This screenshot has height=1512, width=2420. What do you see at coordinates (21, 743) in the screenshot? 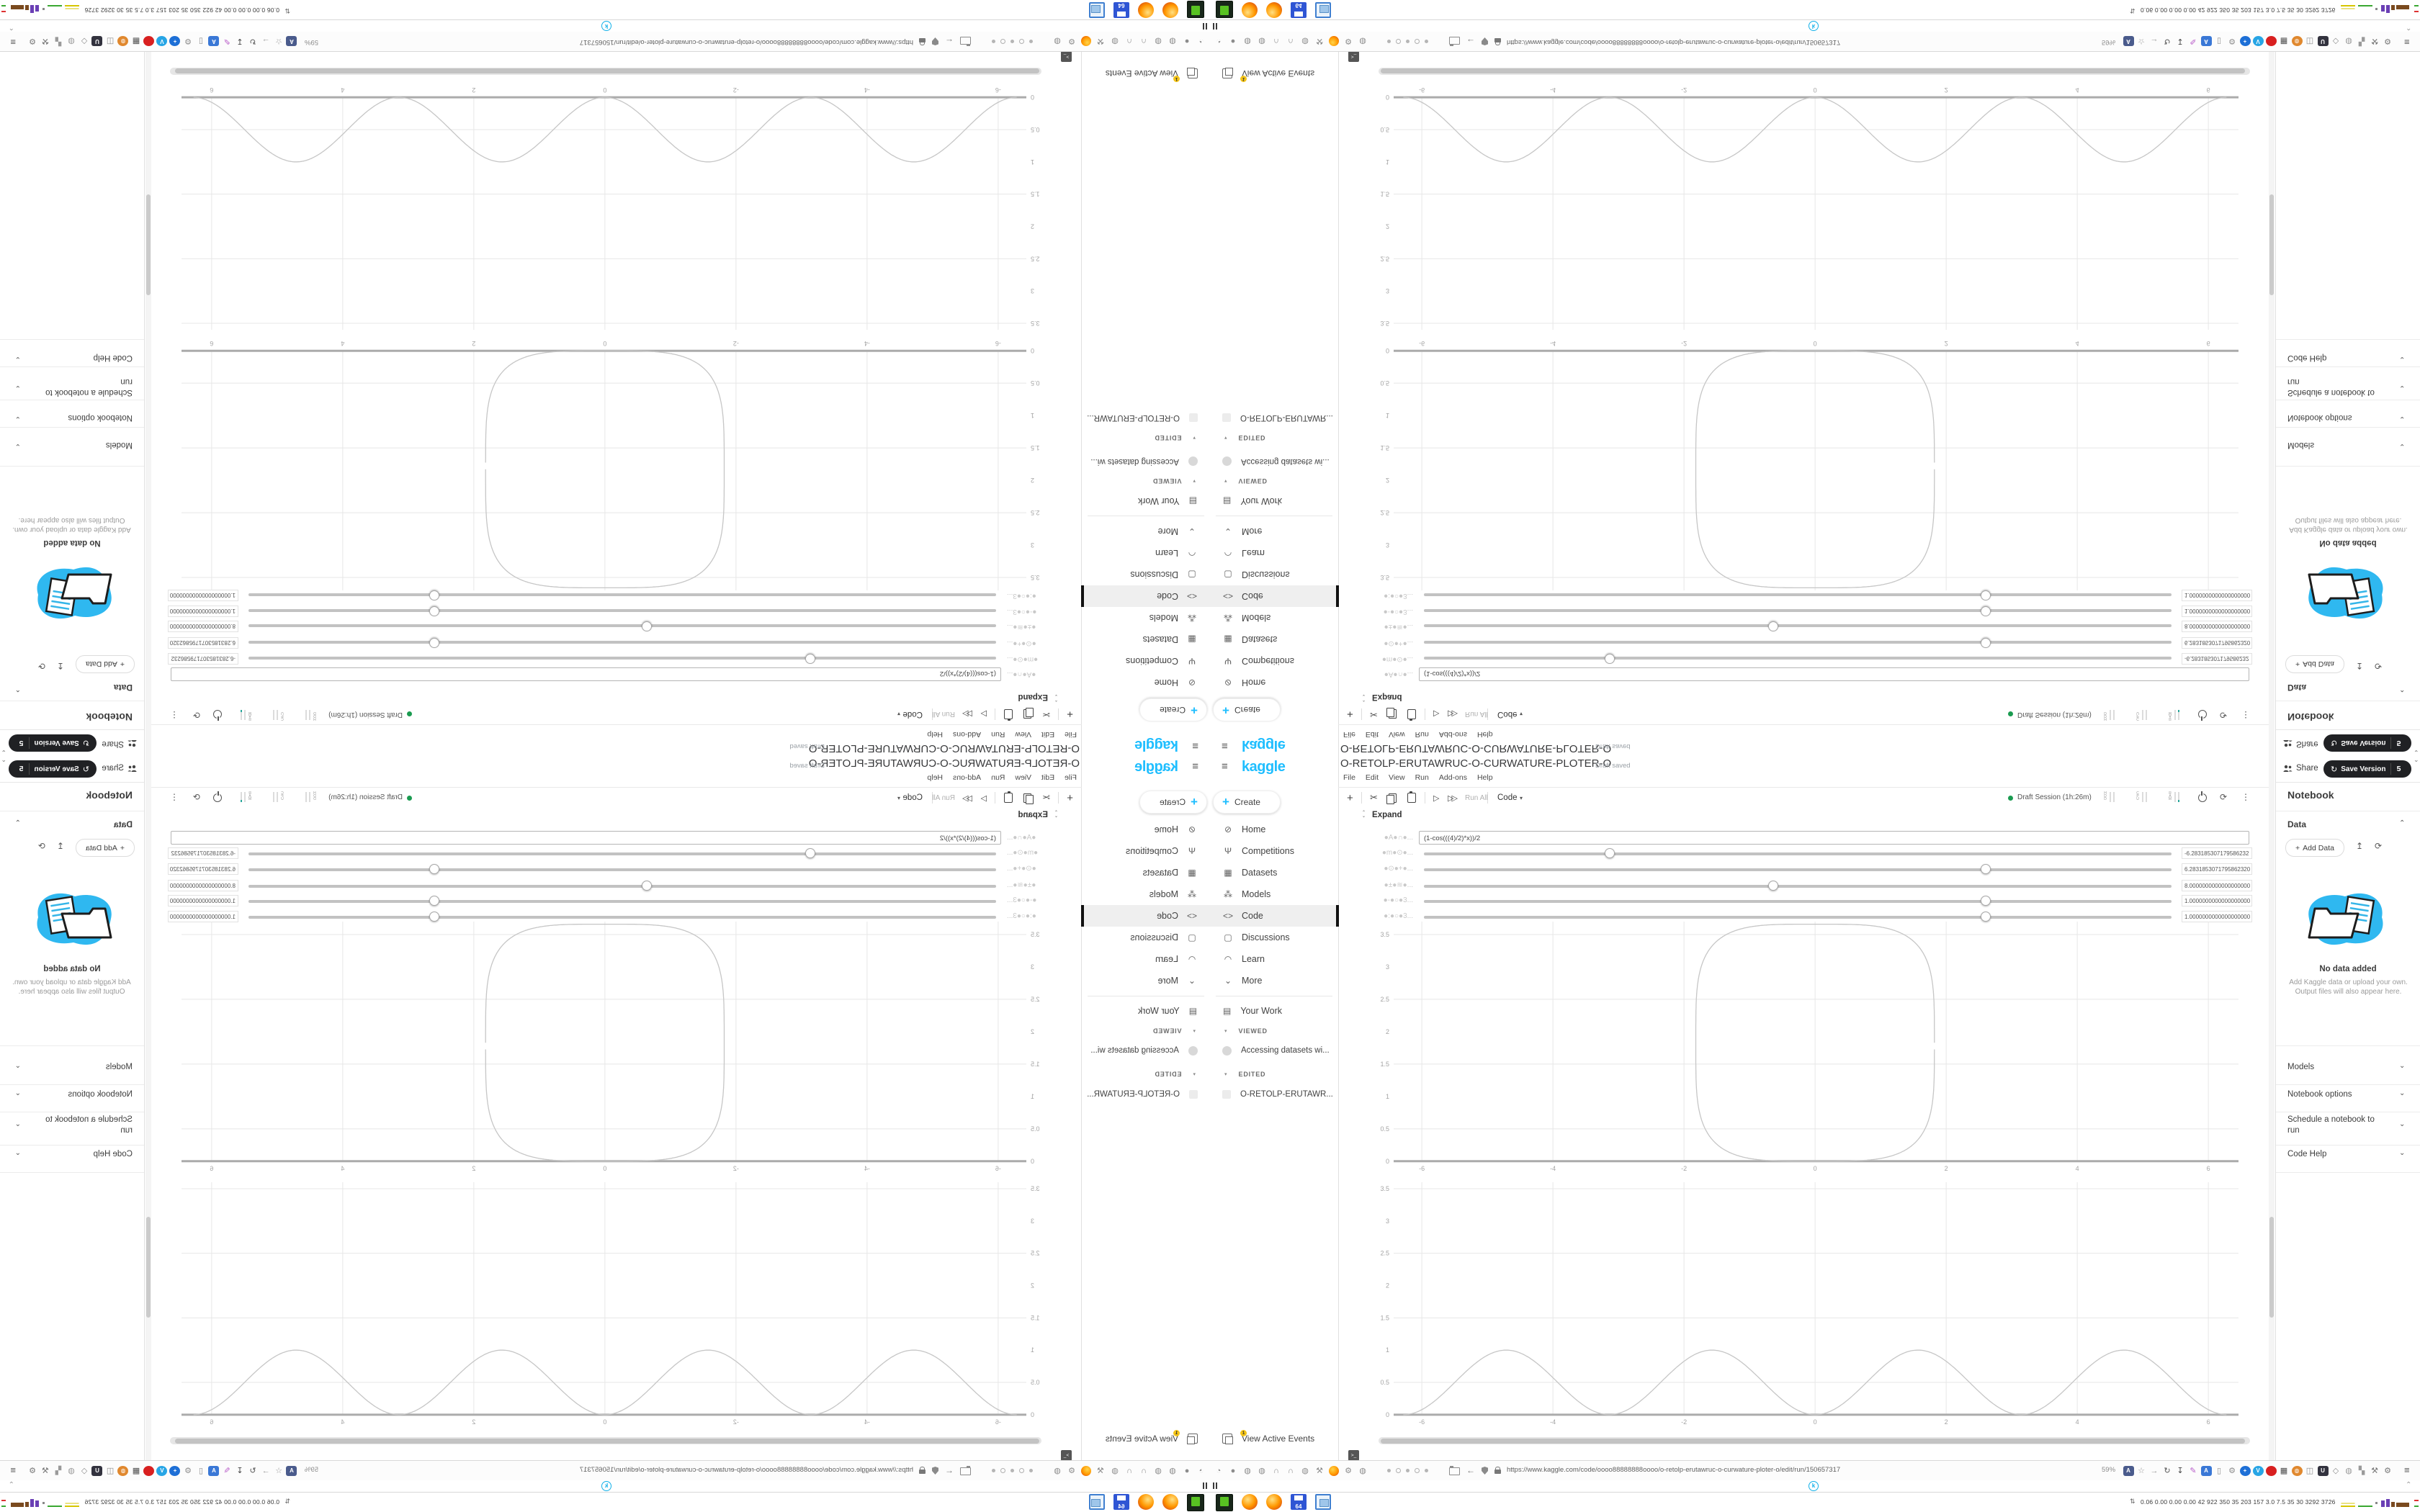
I see `version-count-badge: 5` at bounding box center [21, 743].